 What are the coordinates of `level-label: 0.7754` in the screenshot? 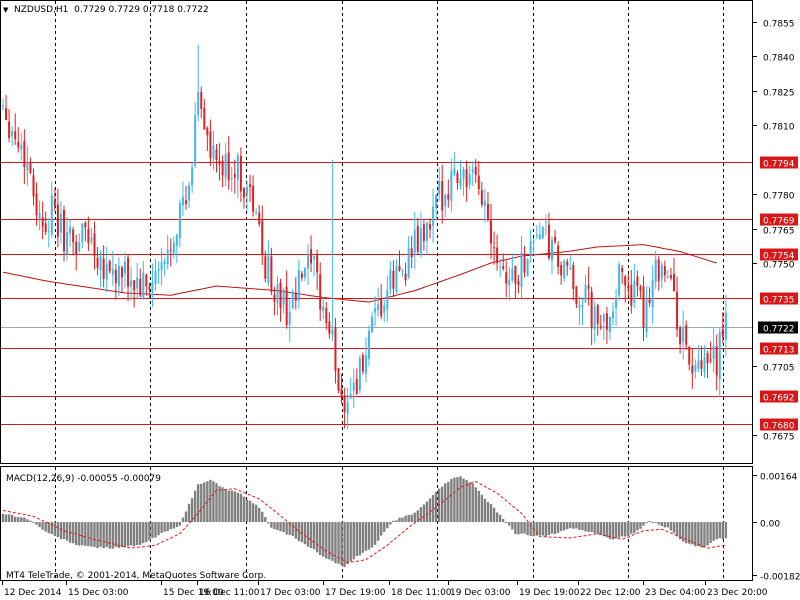 It's located at (779, 257).